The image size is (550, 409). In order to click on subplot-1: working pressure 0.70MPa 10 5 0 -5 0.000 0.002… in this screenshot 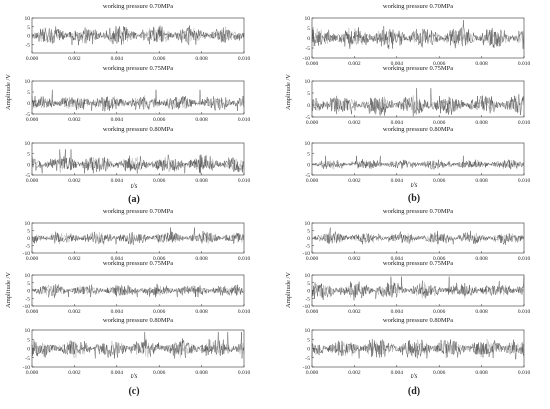, I will do `click(138, 32)`.